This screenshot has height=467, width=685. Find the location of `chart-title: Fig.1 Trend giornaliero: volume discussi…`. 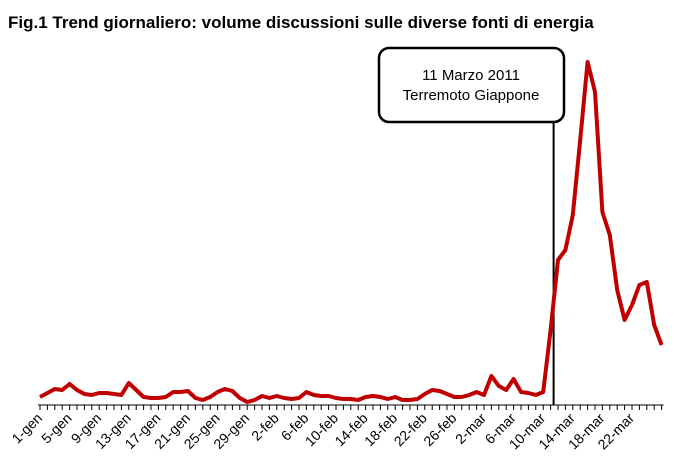

chart-title: Fig.1 Trend giornaliero: volume discussi… is located at coordinates (301, 22).